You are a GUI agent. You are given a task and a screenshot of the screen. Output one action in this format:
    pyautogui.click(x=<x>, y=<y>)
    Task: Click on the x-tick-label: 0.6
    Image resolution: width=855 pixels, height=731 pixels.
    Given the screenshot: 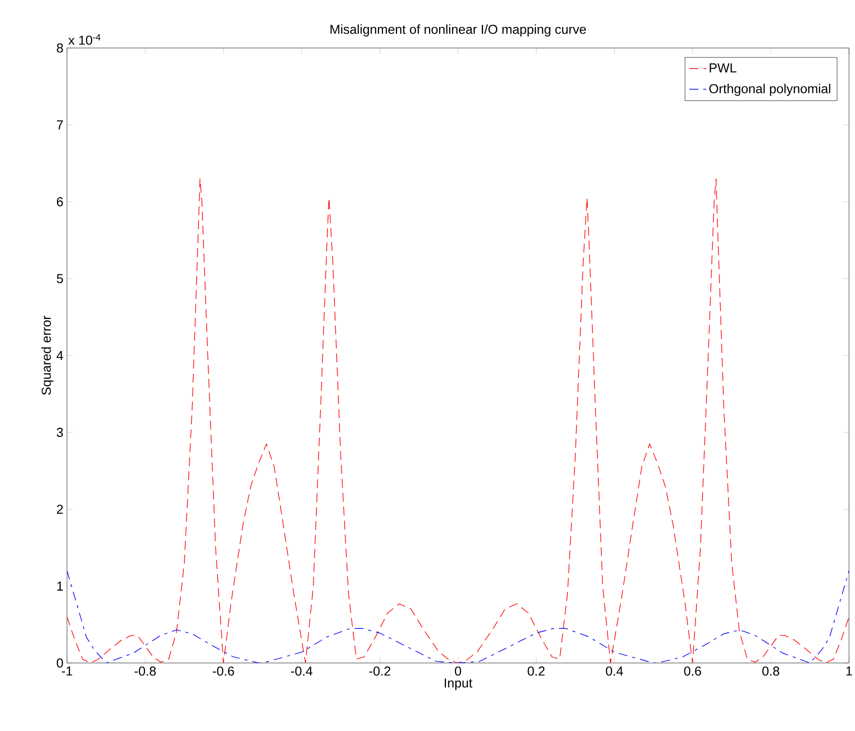 What is the action you would take?
    pyautogui.click(x=693, y=671)
    